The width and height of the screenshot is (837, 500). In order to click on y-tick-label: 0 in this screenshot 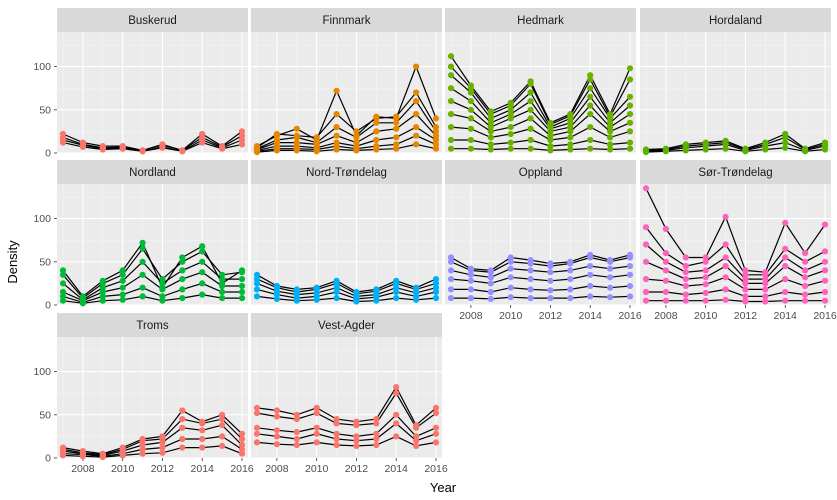, I will do `click(48, 306)`.